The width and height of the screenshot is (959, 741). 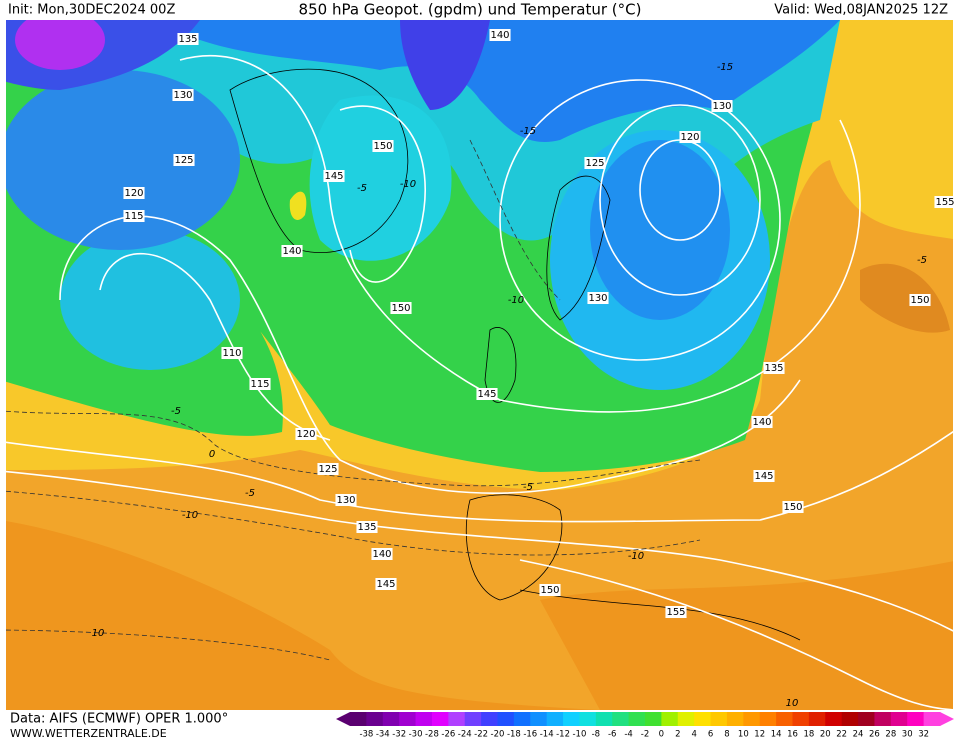 I want to click on color-bar-label: -2, so click(x=645, y=735).